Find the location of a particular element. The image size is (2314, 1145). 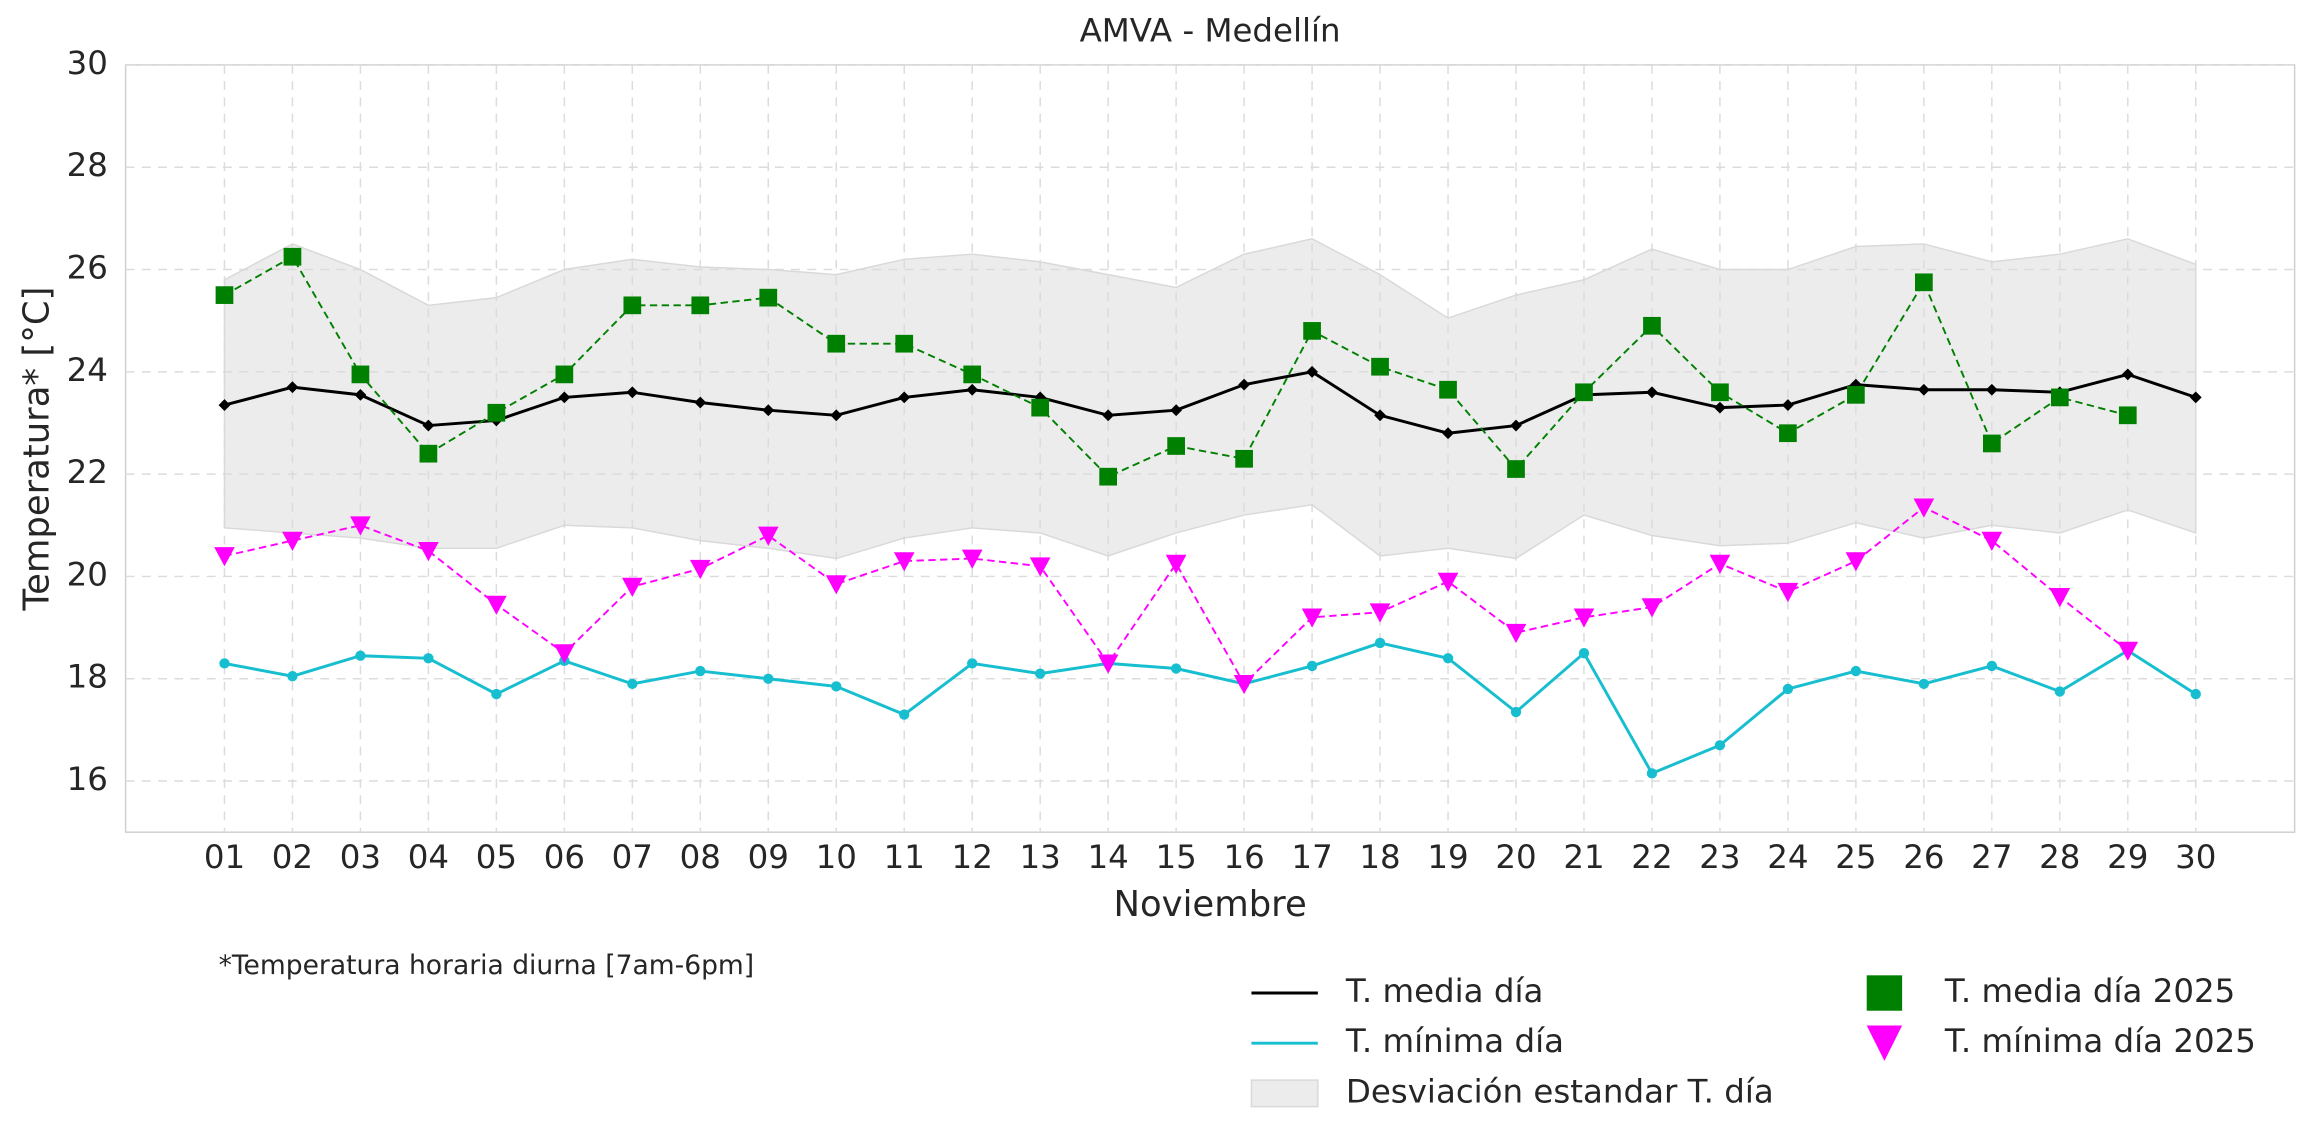

y-tick-label: 26 is located at coordinates (87, 268).